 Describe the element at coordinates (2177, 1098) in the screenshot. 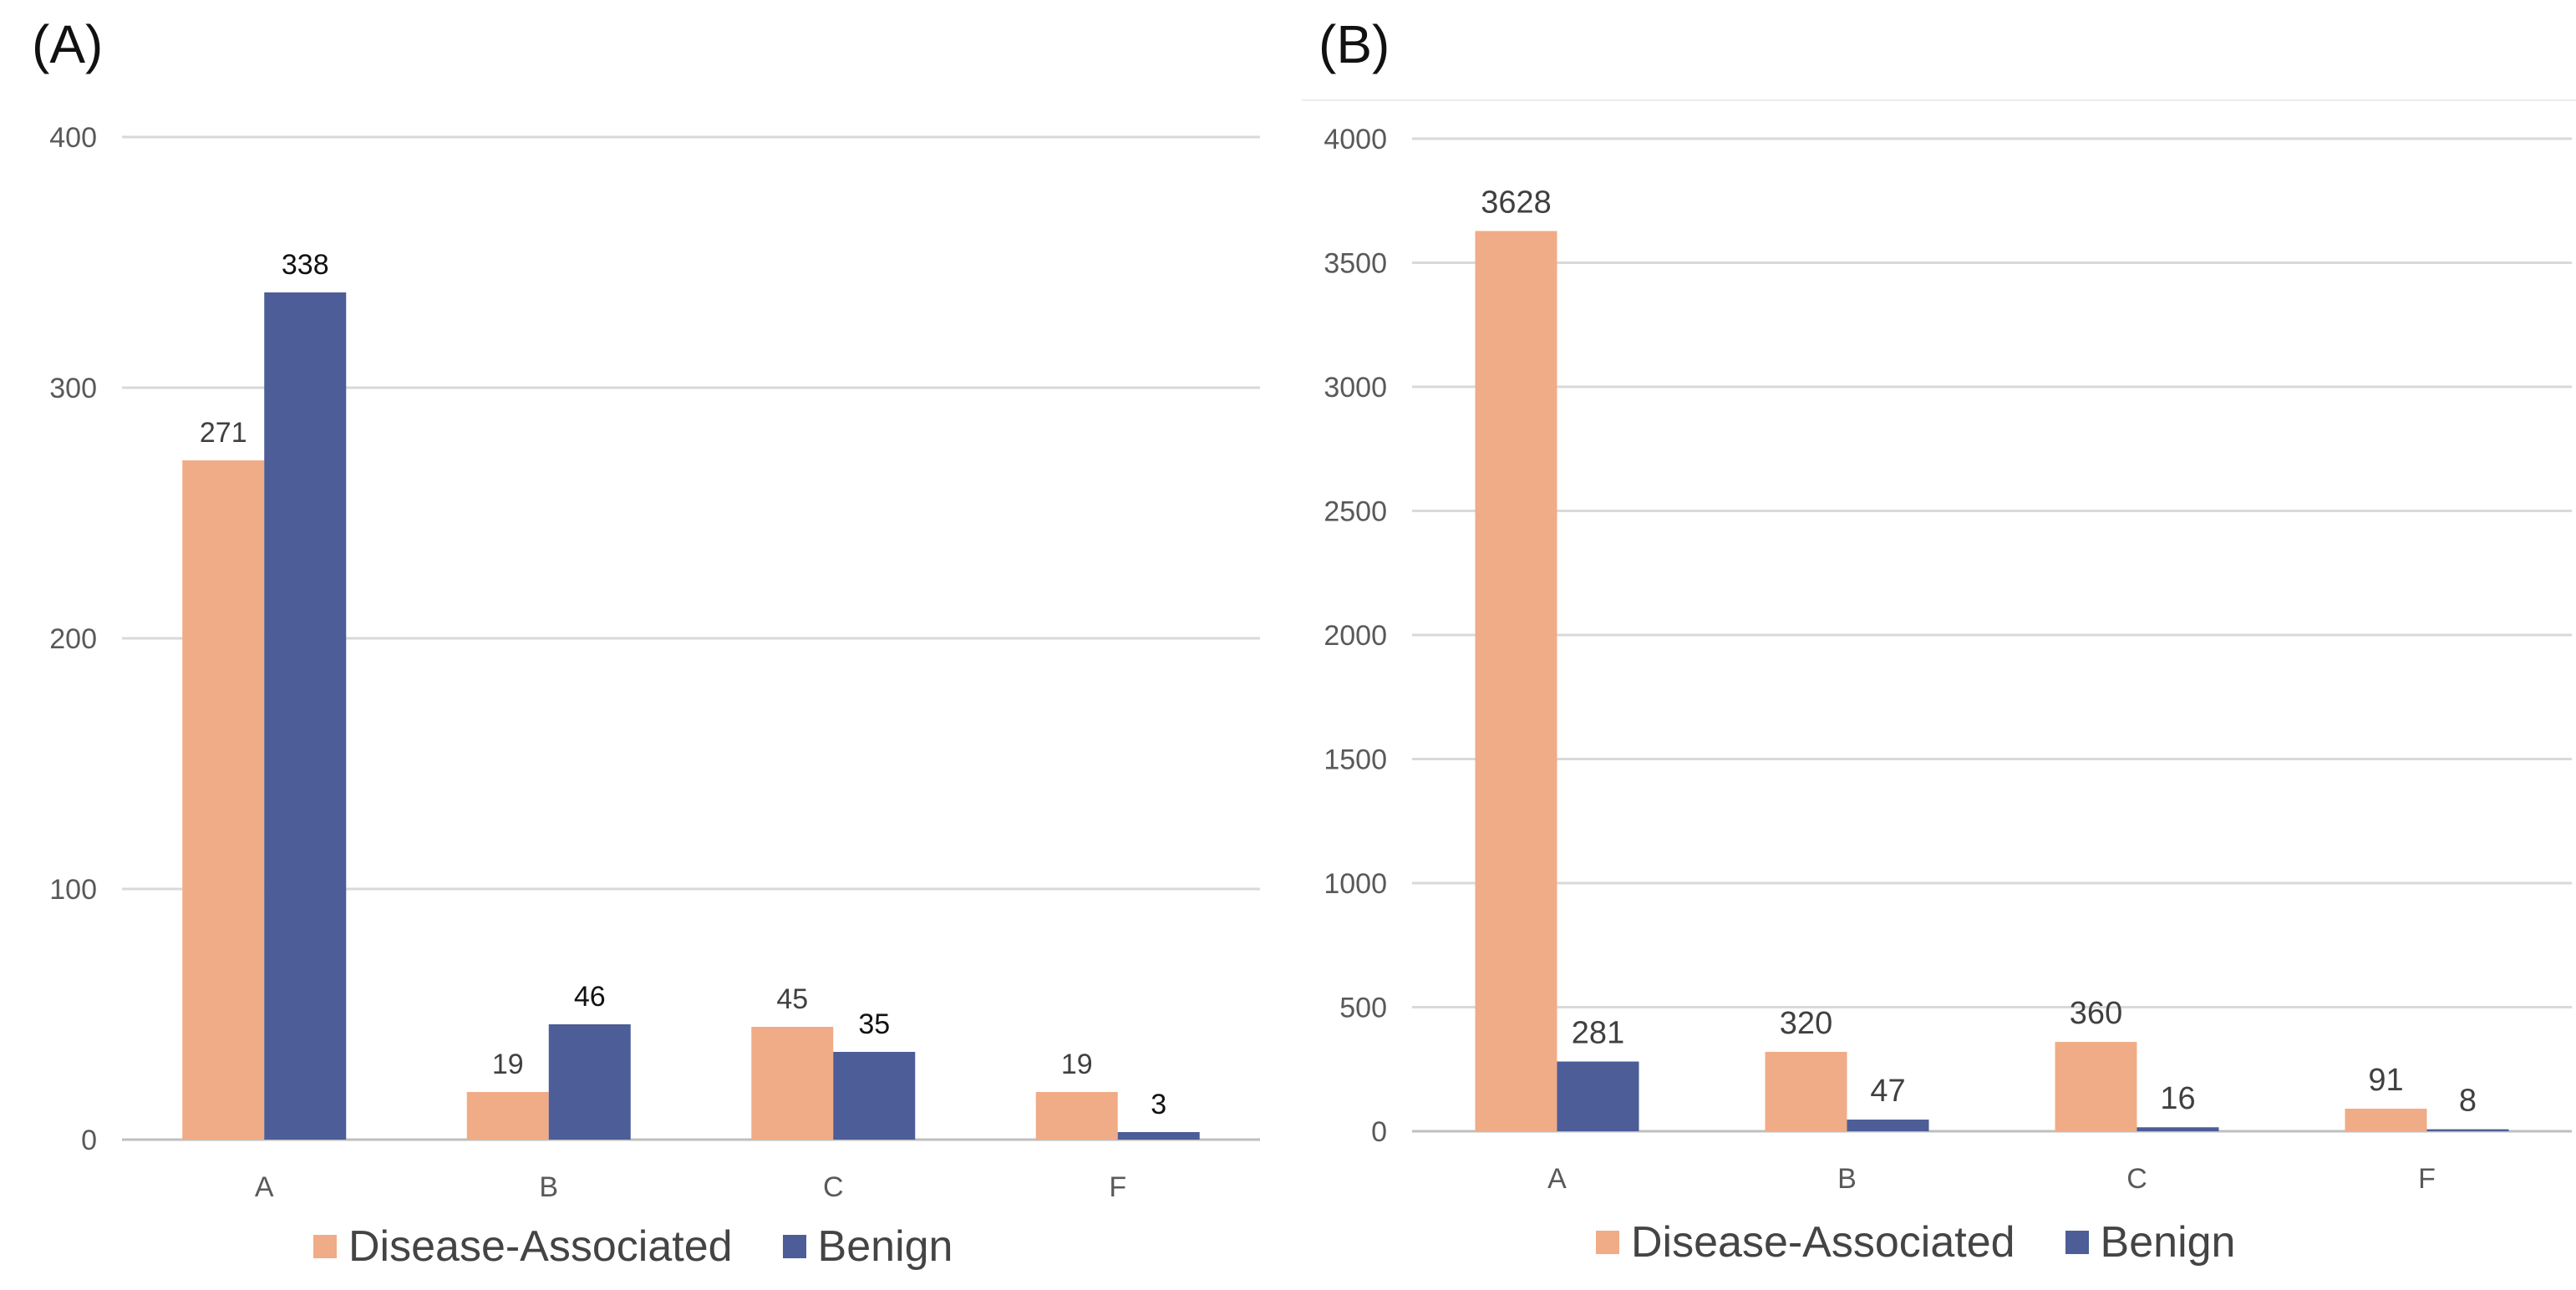

I see `data-label: 16` at that location.